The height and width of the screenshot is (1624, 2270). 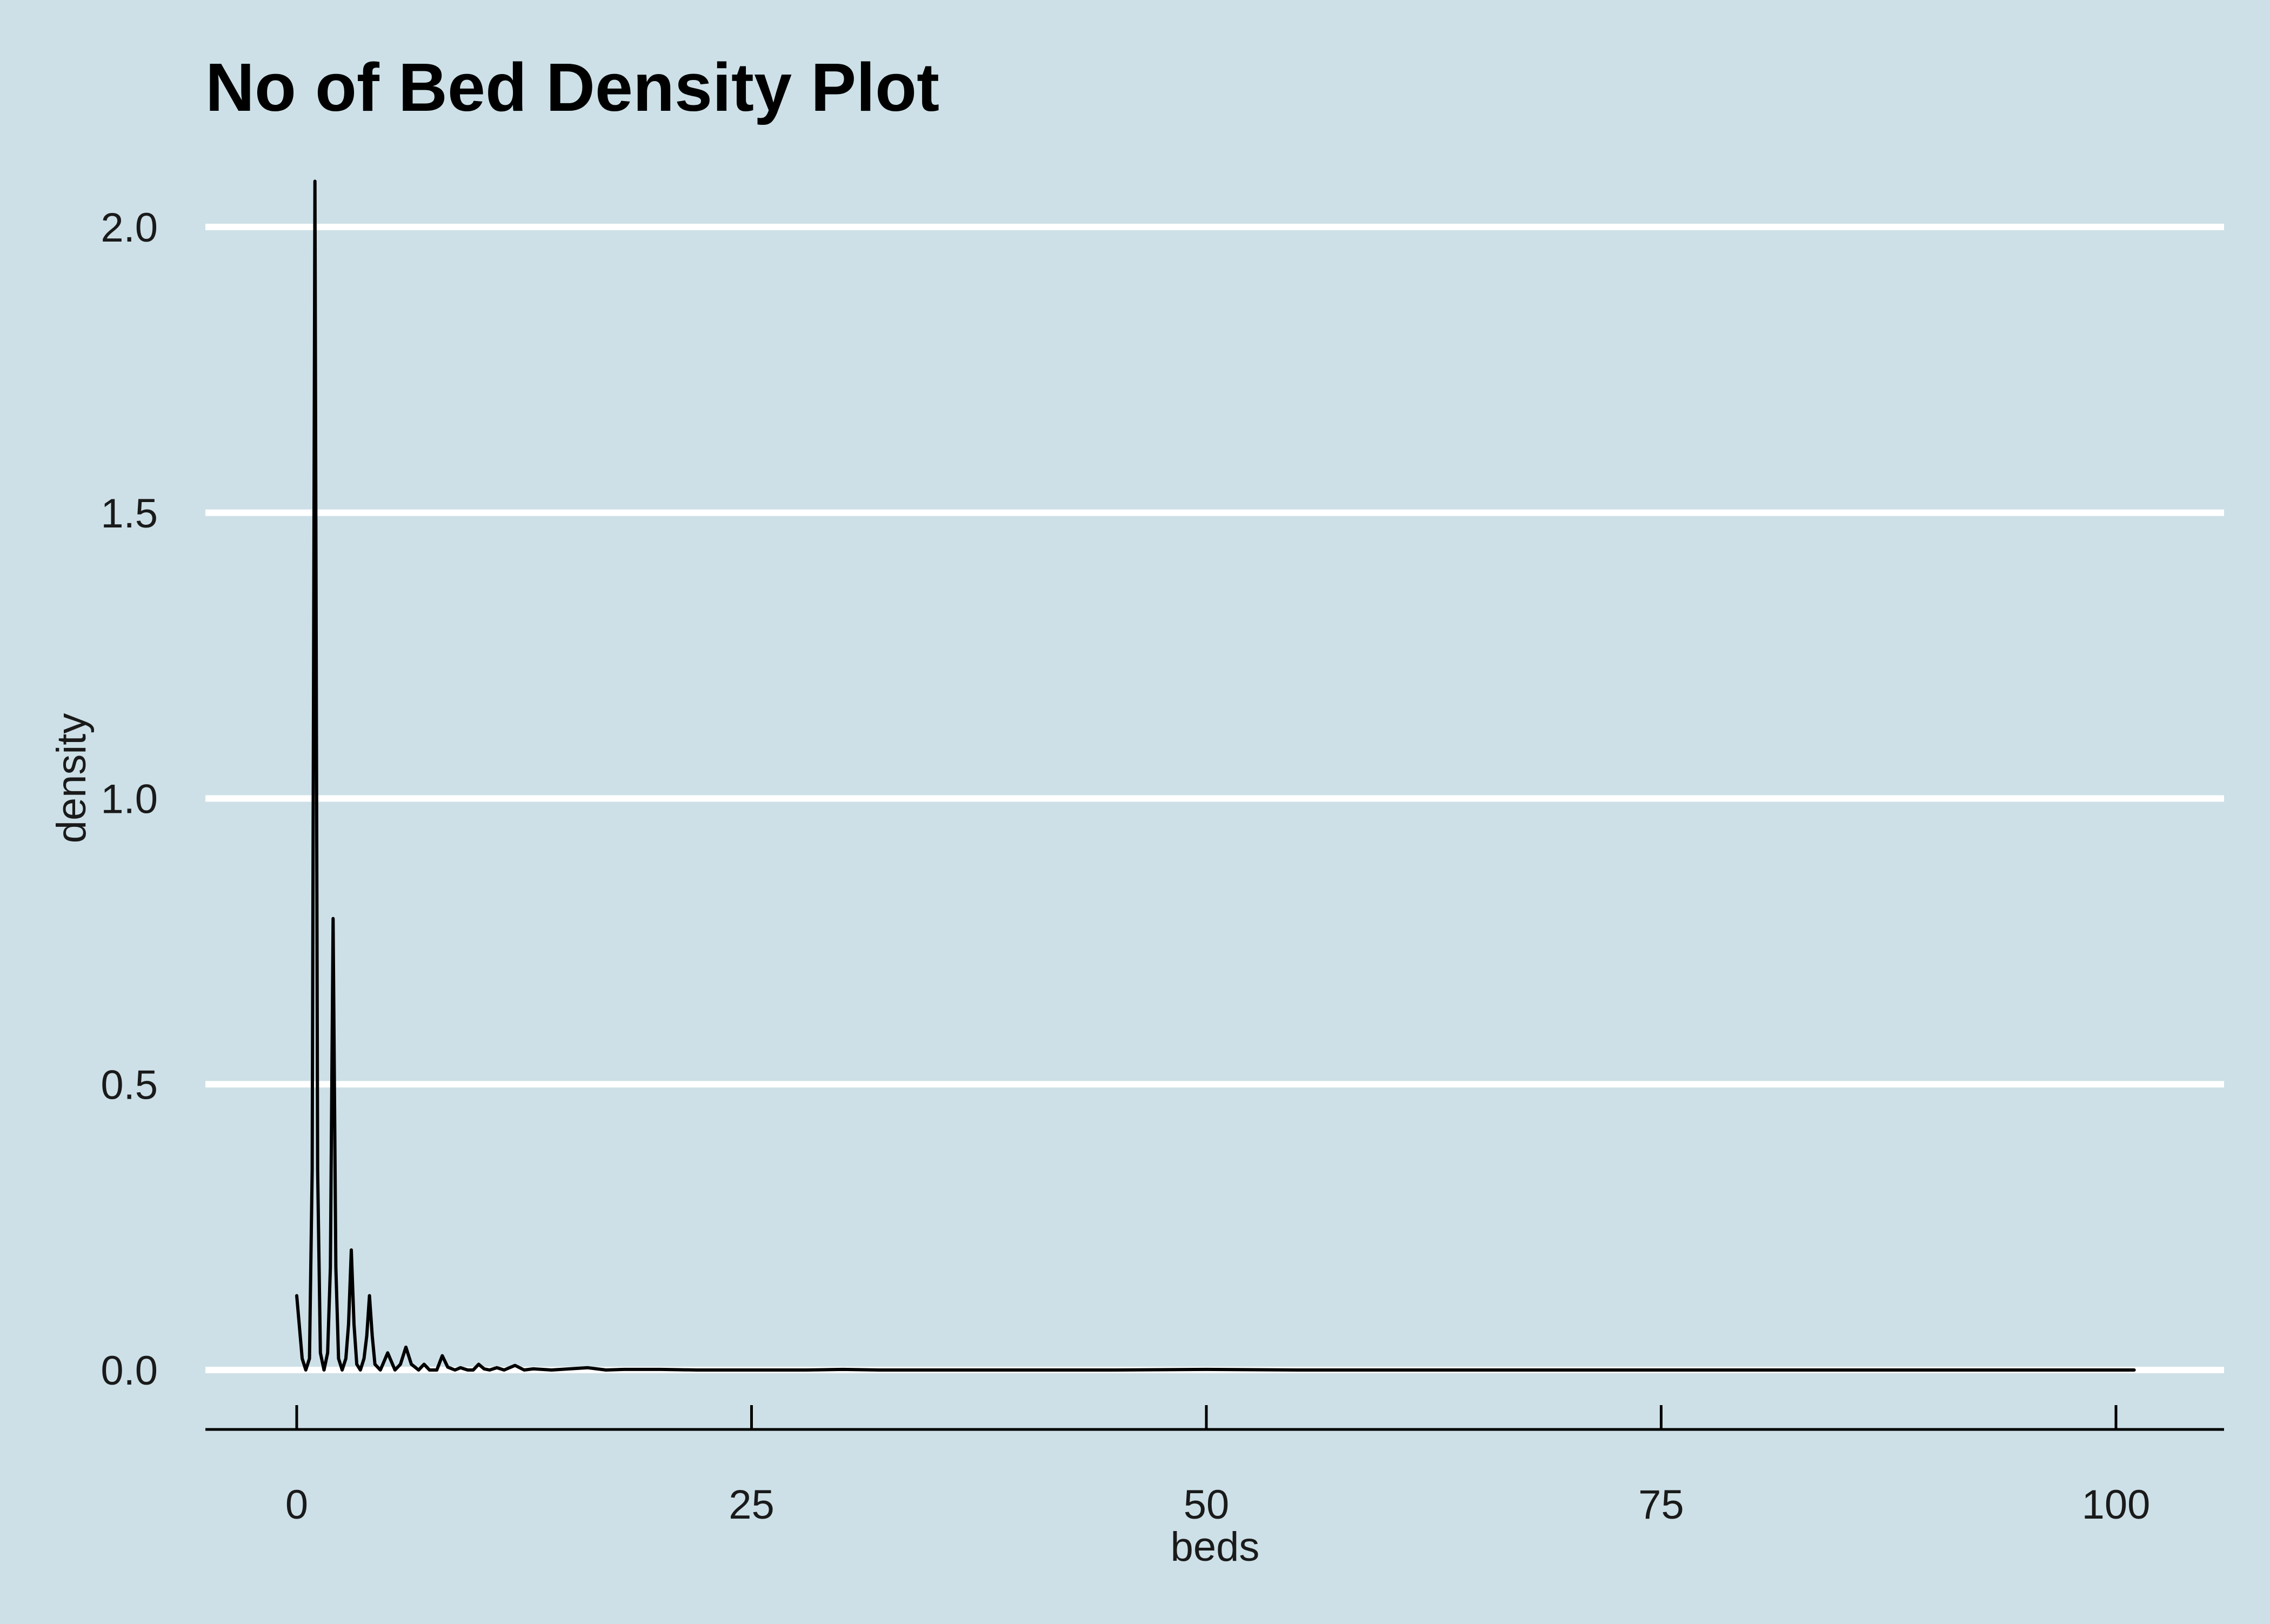 I want to click on y-axis: 0.0 0.5 1.0 1.5 2.0, so click(x=129, y=800).